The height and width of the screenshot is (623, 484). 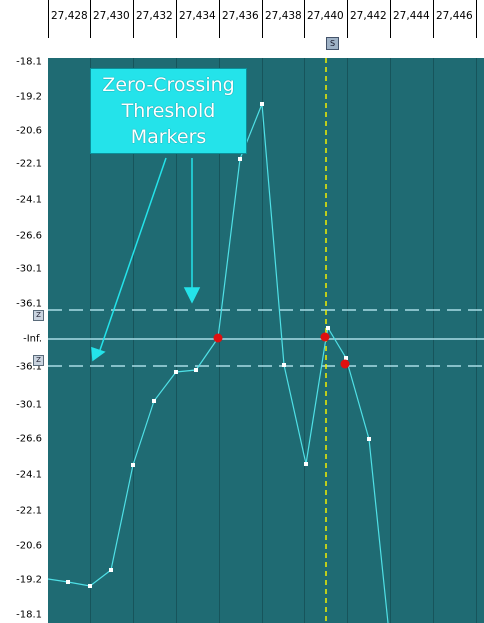 What do you see at coordinates (98, 354) in the screenshot?
I see `arrow-head-left` at bounding box center [98, 354].